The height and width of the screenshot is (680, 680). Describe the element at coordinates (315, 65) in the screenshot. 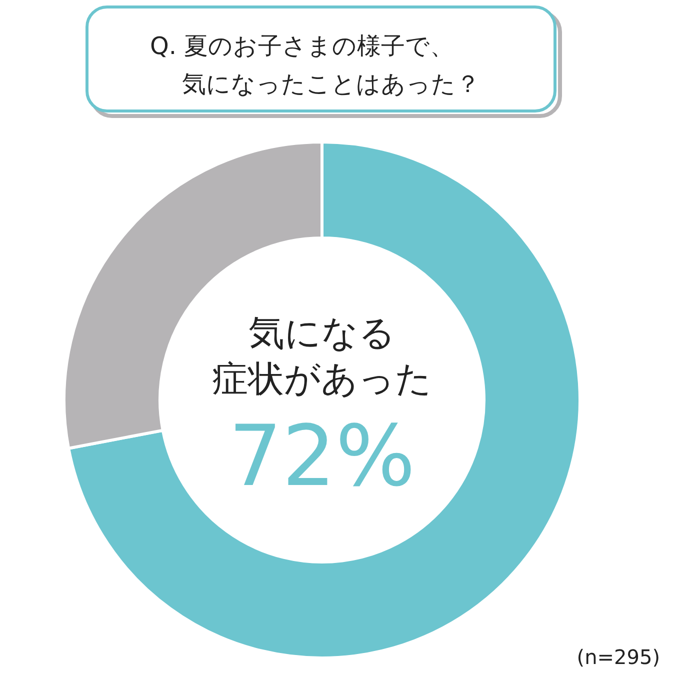

I see `title: Q. 夏のお子さまの様子で、気になったことはあった？` at that location.